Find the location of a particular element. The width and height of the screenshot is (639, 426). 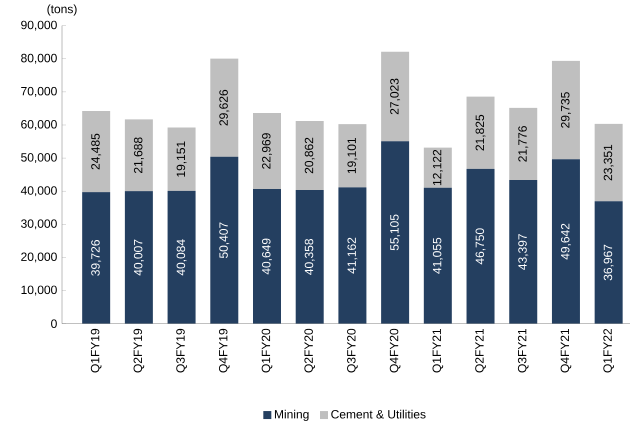

y-tick-label: 70,000 is located at coordinates (39, 92).